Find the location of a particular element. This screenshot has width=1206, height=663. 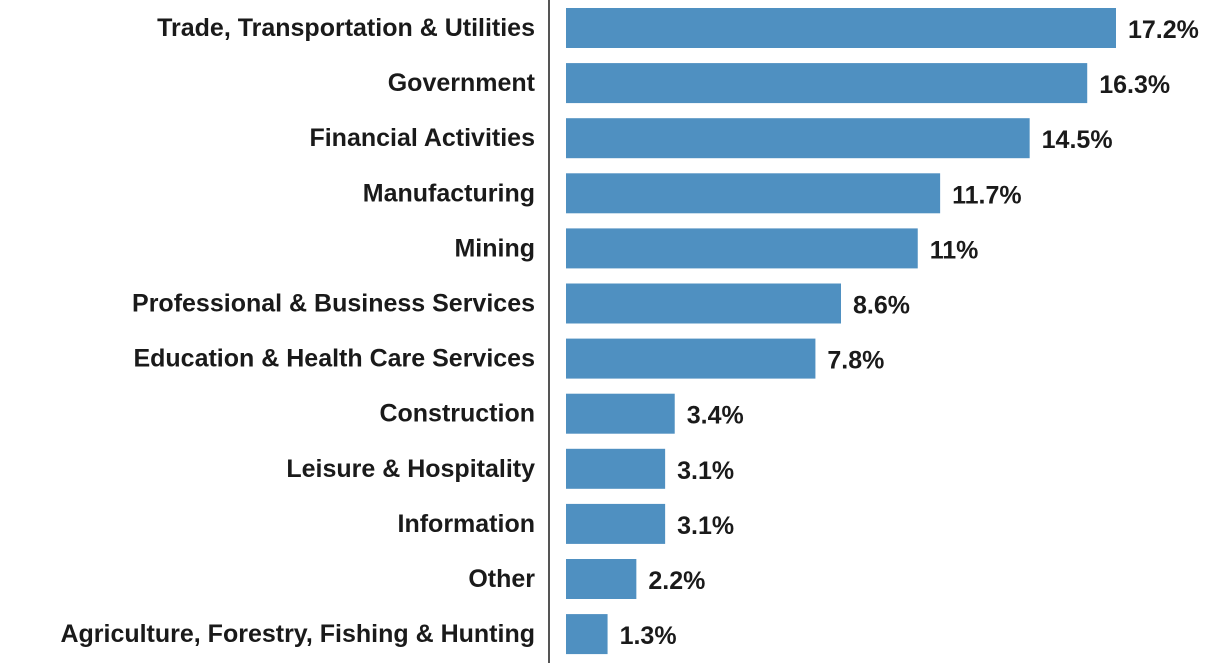

value-label-7: 3.4% is located at coordinates (715, 416).